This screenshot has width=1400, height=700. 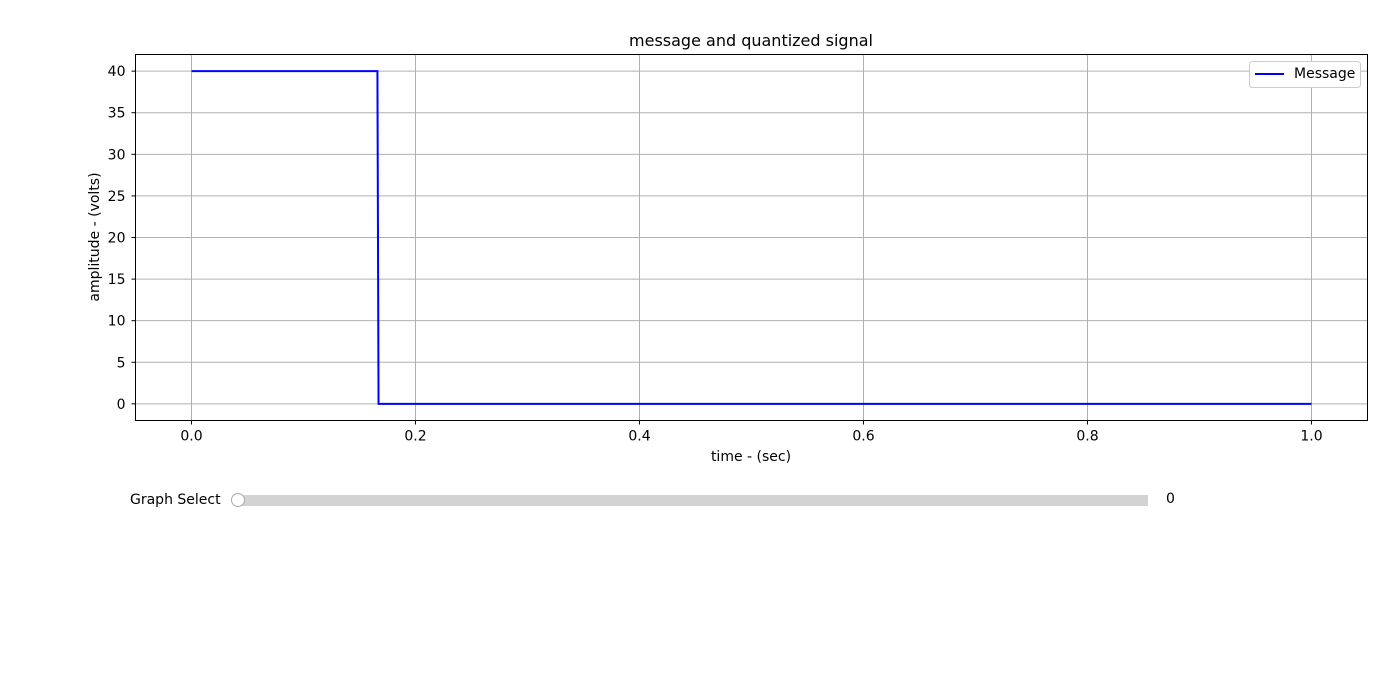 I want to click on slider-handle, so click(x=238, y=500).